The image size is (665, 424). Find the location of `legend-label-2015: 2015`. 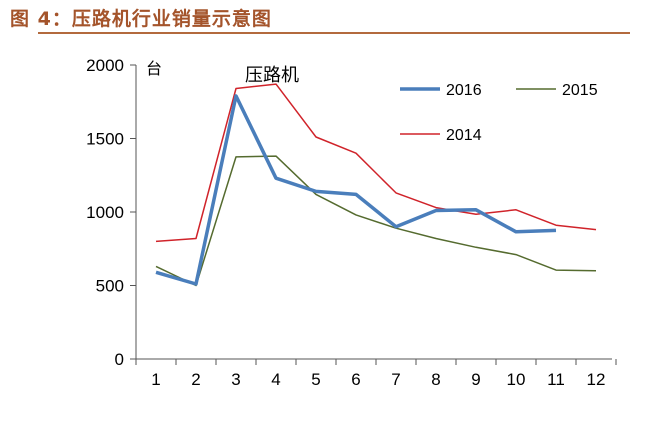

legend-label-2015: 2015 is located at coordinates (580, 90).